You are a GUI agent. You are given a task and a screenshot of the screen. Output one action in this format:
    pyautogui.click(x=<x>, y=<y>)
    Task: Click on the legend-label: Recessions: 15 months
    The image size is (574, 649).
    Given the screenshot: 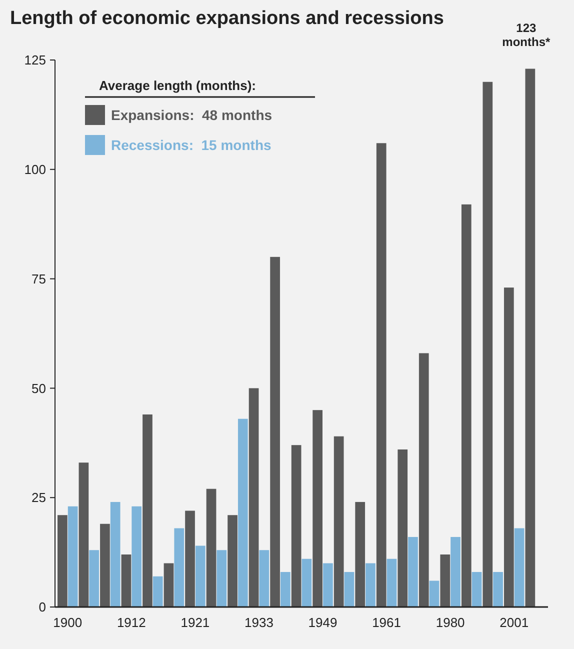 What is the action you would take?
    pyautogui.click(x=191, y=144)
    